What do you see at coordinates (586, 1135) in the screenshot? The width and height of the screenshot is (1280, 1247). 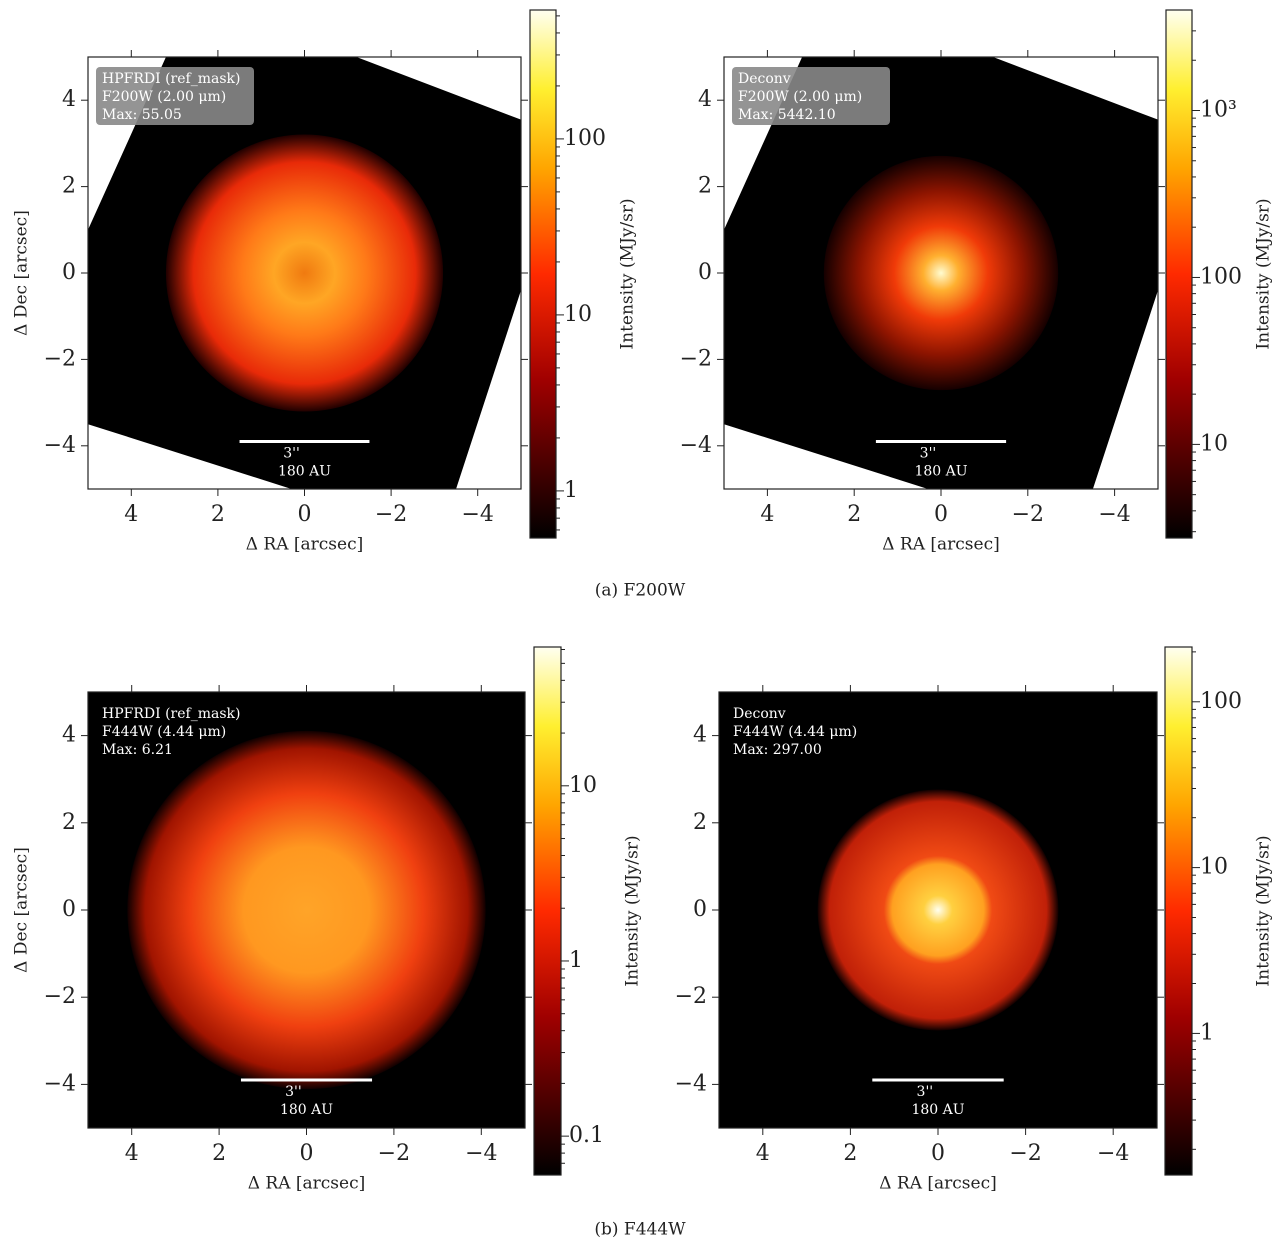 I see `colorbar-tick-label: 0.1` at bounding box center [586, 1135].